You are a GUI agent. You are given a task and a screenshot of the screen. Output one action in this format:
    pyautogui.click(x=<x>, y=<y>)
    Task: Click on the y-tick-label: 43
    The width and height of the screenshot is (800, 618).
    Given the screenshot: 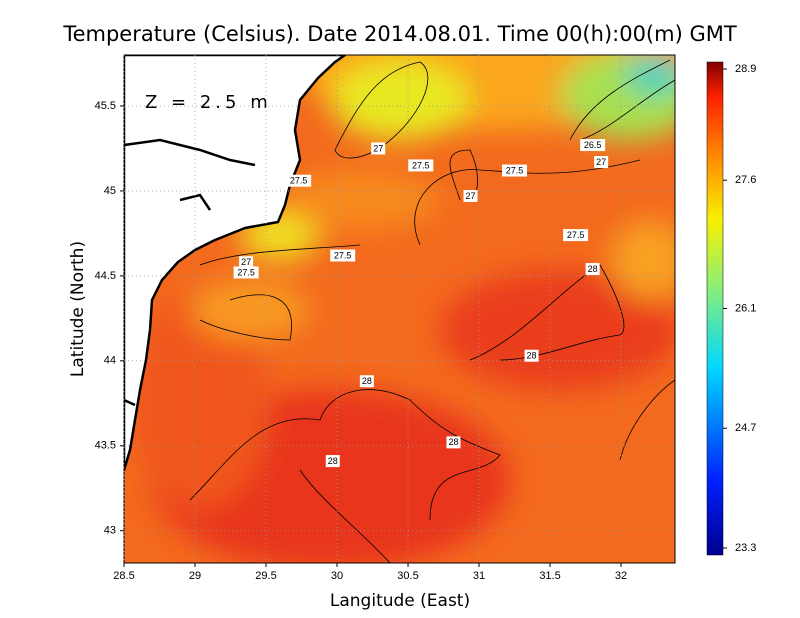 What is the action you would take?
    pyautogui.click(x=110, y=531)
    